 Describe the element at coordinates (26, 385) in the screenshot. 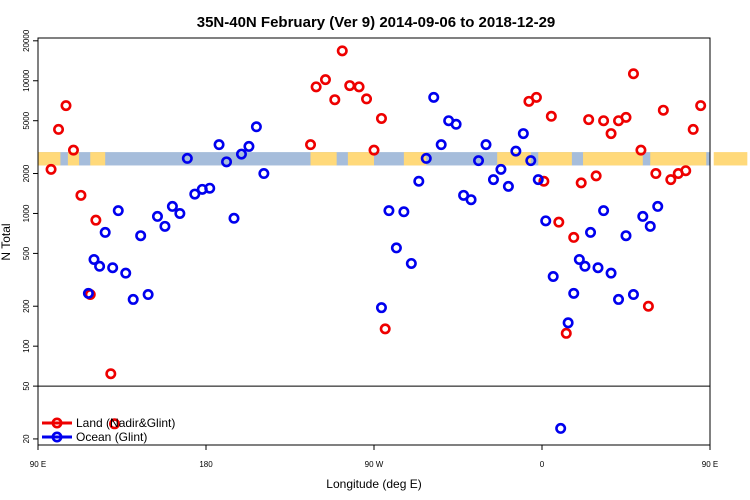

I see `y-tick-label: 50` at that location.